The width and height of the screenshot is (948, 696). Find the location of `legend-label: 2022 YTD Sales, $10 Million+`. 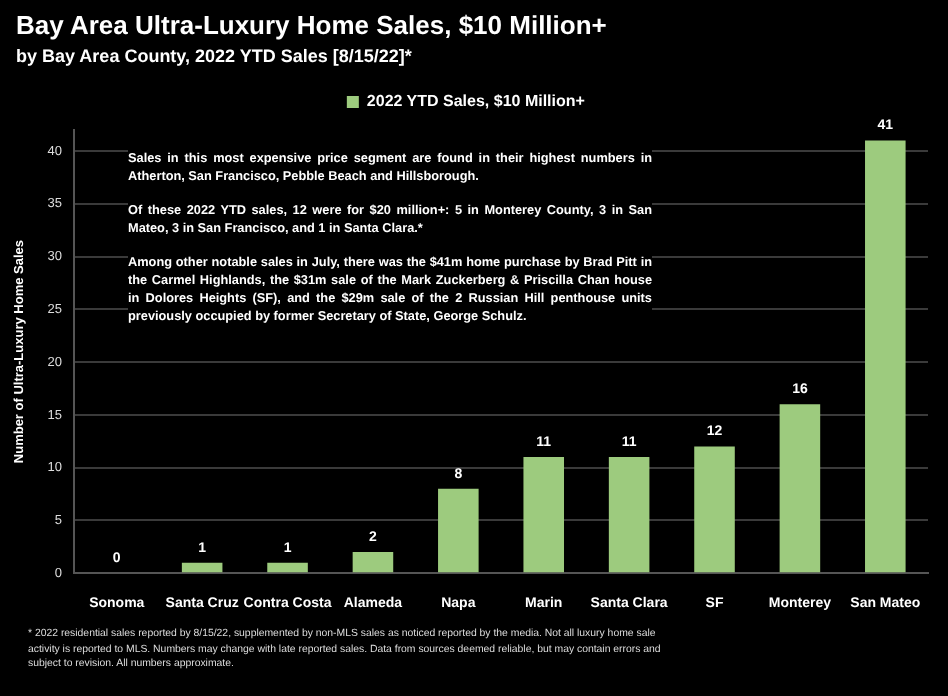

legend-label: 2022 YTD Sales, $10 Million+ is located at coordinates (476, 101).